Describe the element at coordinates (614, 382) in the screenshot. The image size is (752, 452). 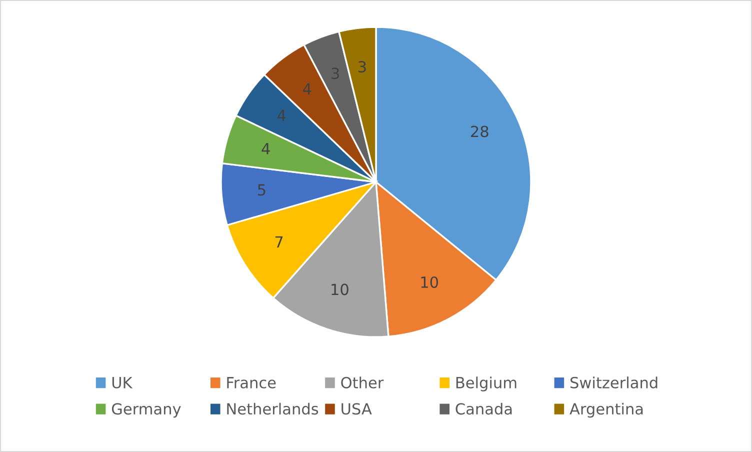
I see `legend-label: Switzerland` at that location.